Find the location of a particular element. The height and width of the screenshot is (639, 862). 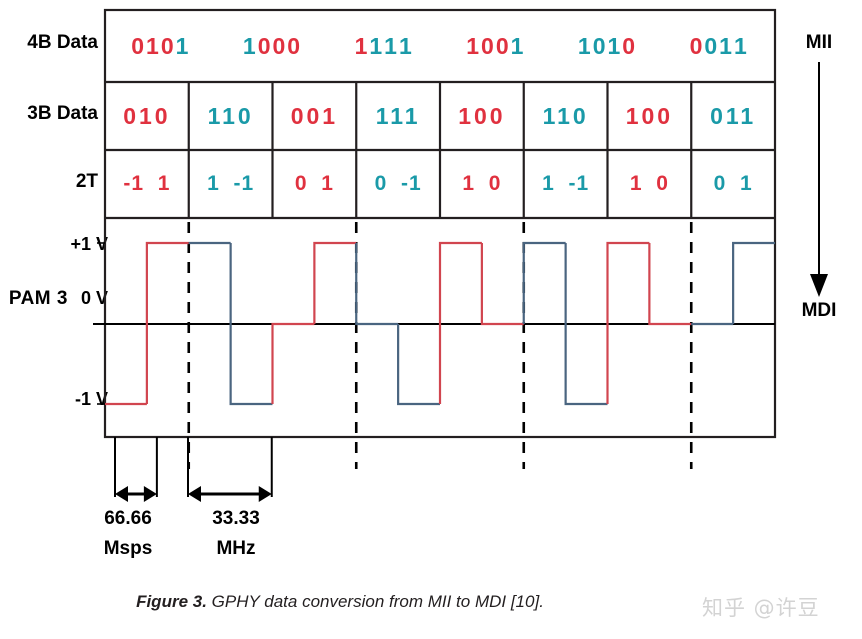

digit-4b-4-1: 0 is located at coordinates (600, 45).